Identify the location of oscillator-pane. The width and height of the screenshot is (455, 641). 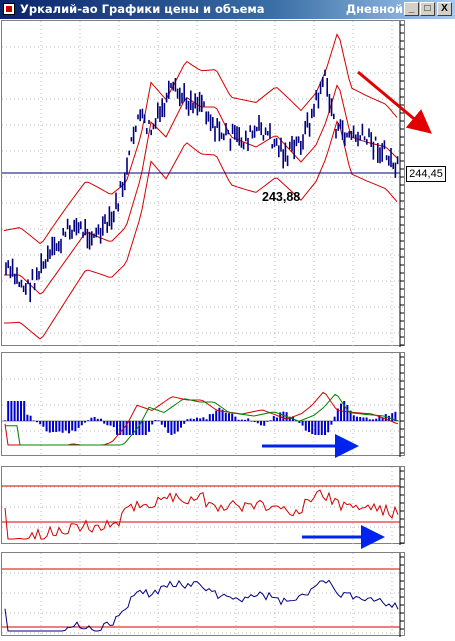
(203, 505).